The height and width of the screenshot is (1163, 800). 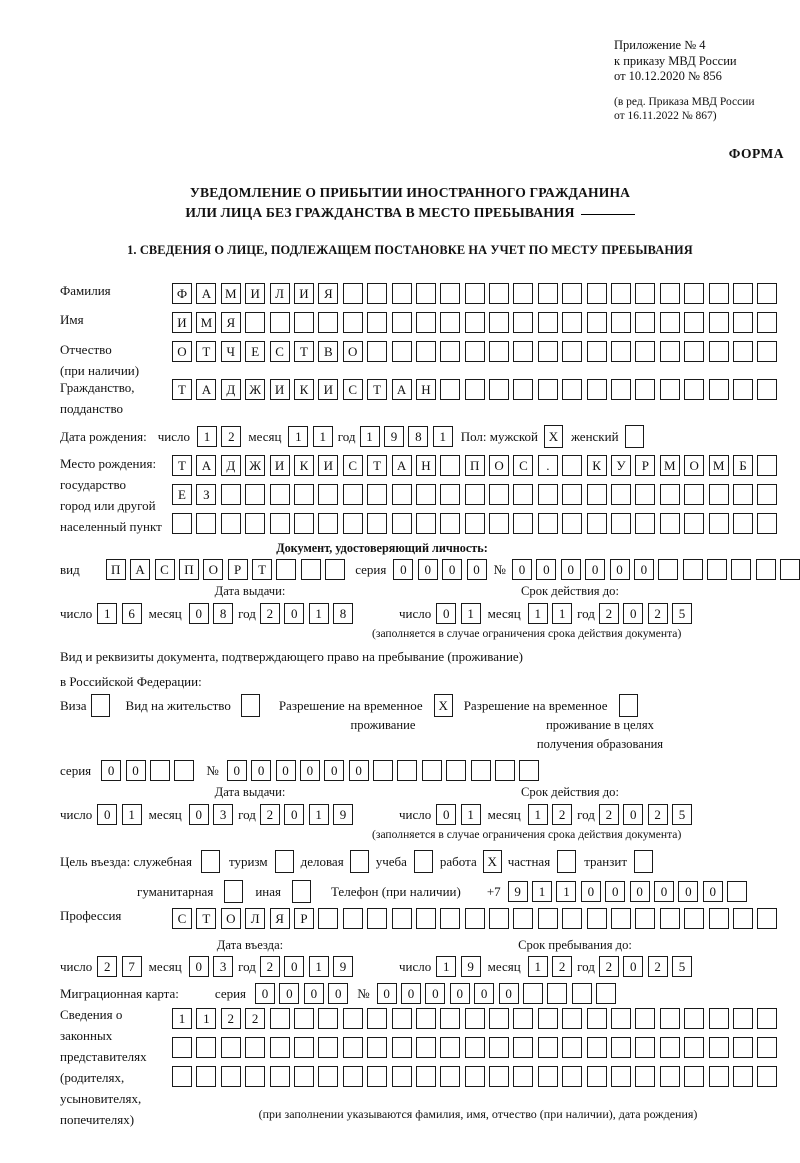 What do you see at coordinates (423, 861) in the screenshot?
I see `purpose-study-checkbox` at bounding box center [423, 861].